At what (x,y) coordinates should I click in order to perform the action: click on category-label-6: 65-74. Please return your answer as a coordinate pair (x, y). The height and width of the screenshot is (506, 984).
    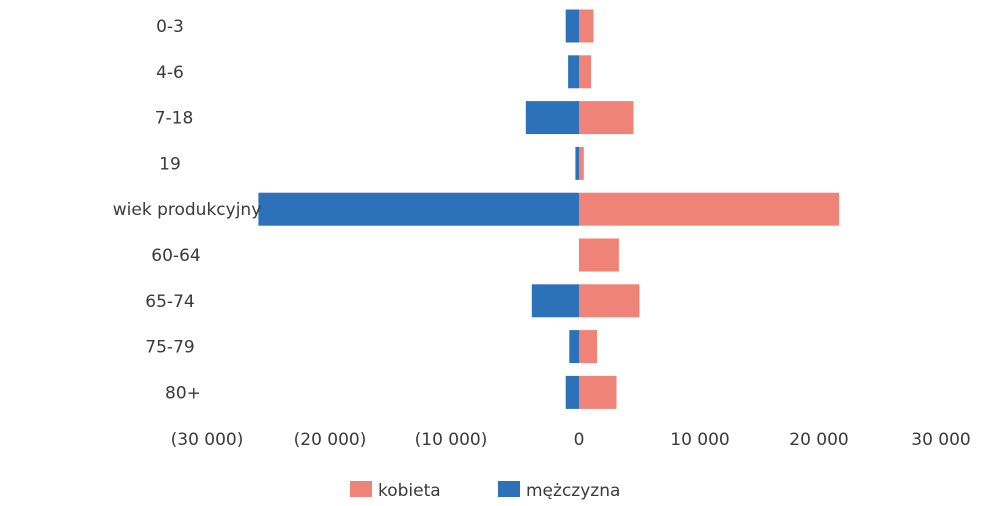
    Looking at the image, I should click on (169, 302).